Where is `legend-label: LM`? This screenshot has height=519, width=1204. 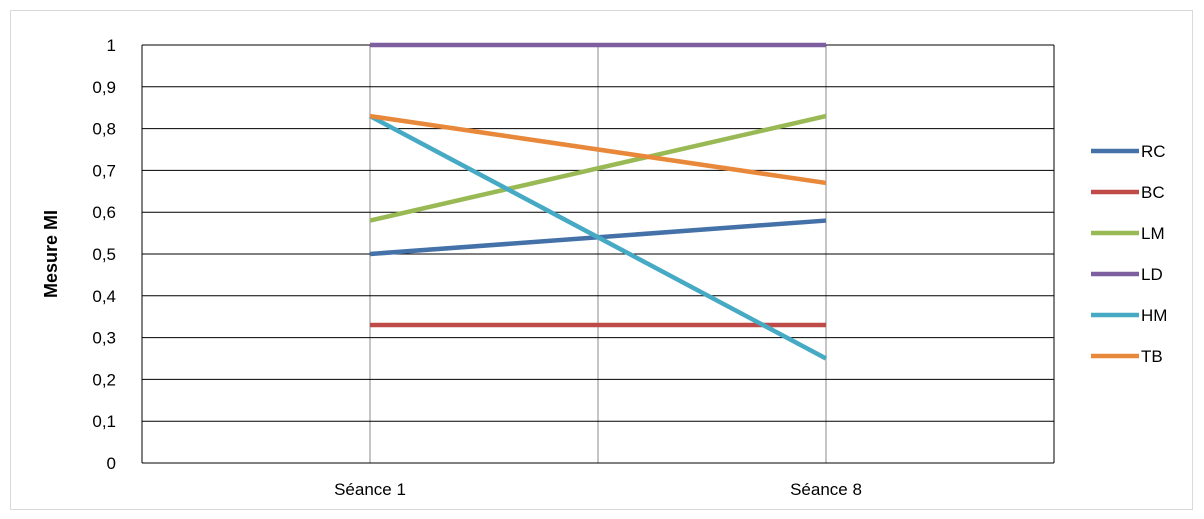 legend-label: LM is located at coordinates (1153, 233).